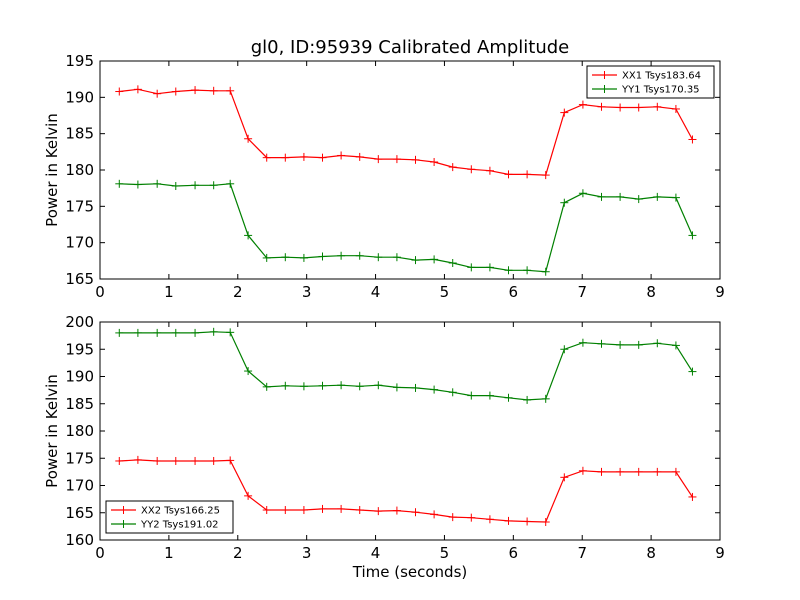 Image resolution: width=800 pixels, height=600 pixels. What do you see at coordinates (376, 292) in the screenshot?
I see `x-tick-label-0-4: 4` at bounding box center [376, 292].